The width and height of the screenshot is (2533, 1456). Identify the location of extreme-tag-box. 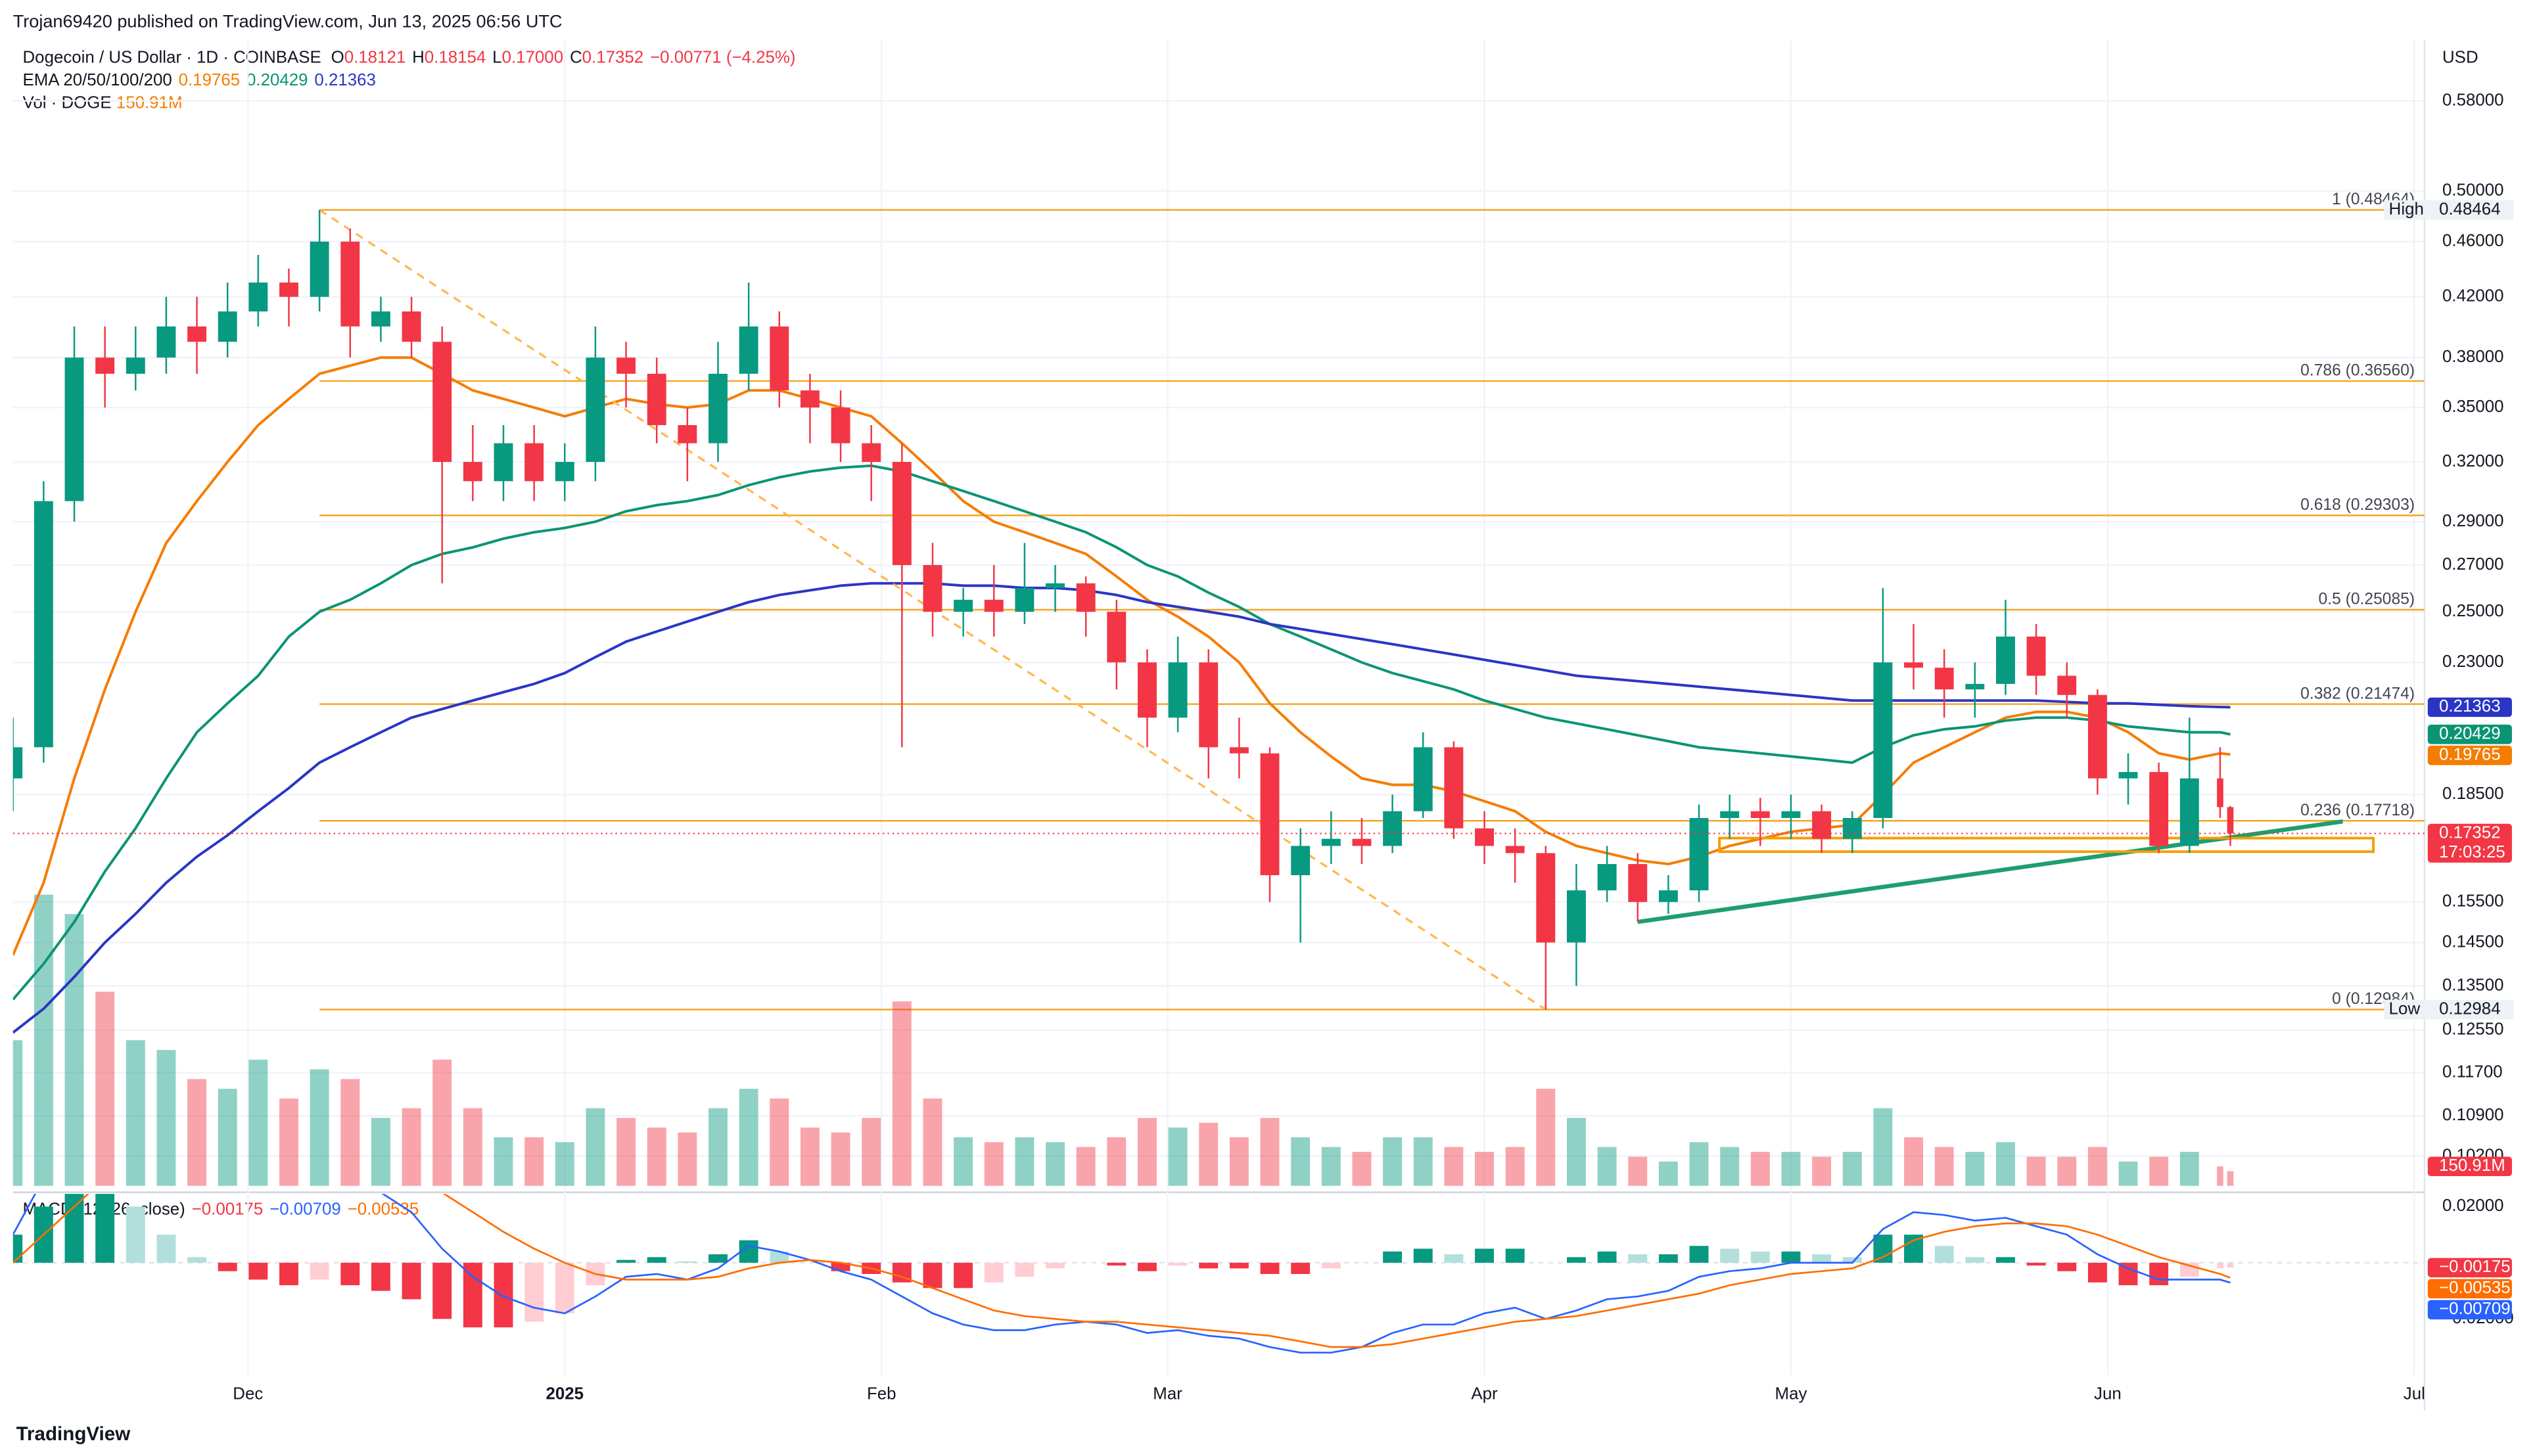
(2449, 210).